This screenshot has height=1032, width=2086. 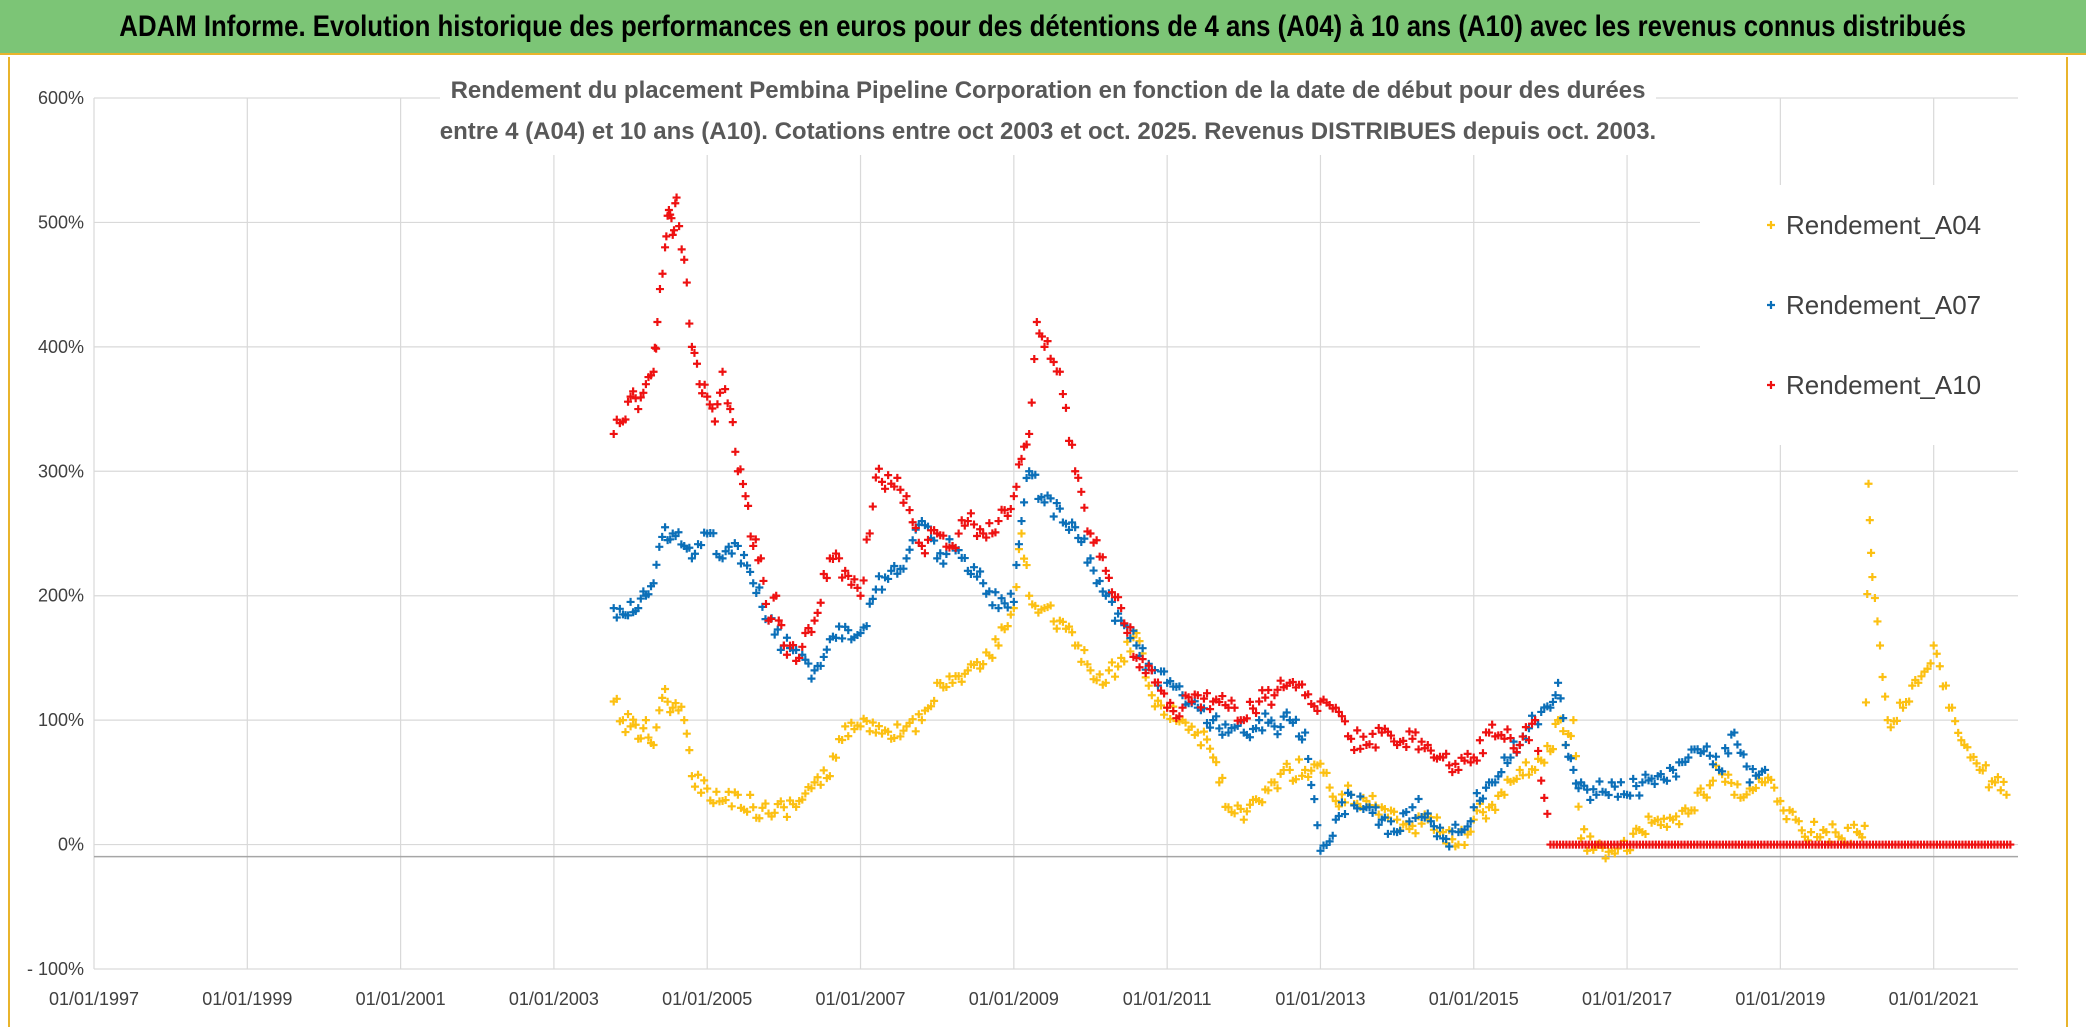 I want to click on x-tick-label: 01/01/2003, so click(x=554, y=999).